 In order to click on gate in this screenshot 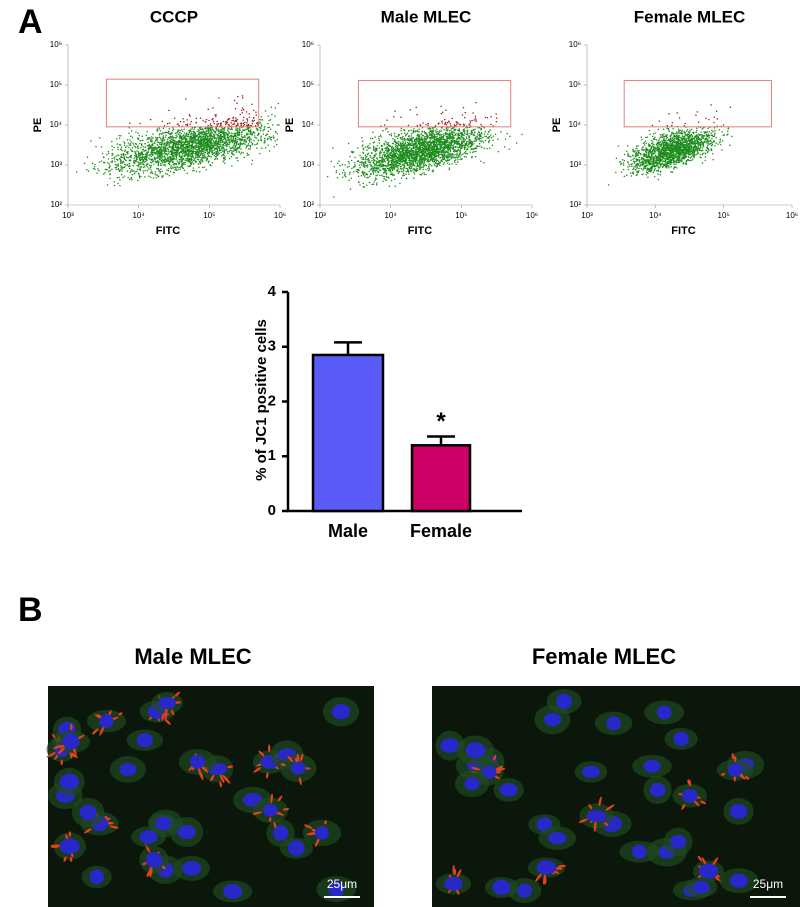, I will do `click(182, 103)`.